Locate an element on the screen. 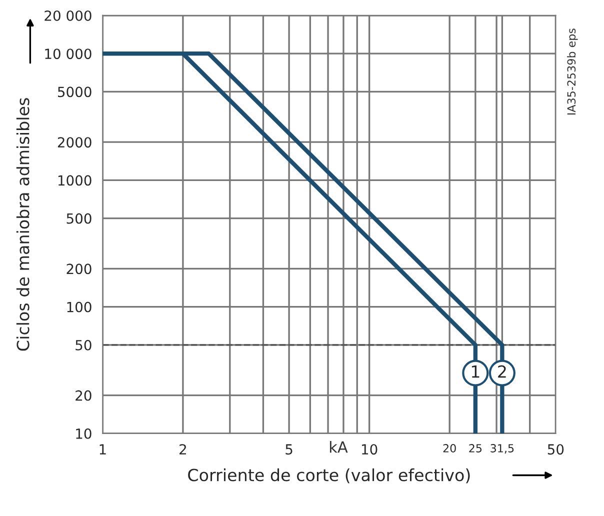 The image size is (604, 516). x-tick-label: 5 is located at coordinates (289, 449).